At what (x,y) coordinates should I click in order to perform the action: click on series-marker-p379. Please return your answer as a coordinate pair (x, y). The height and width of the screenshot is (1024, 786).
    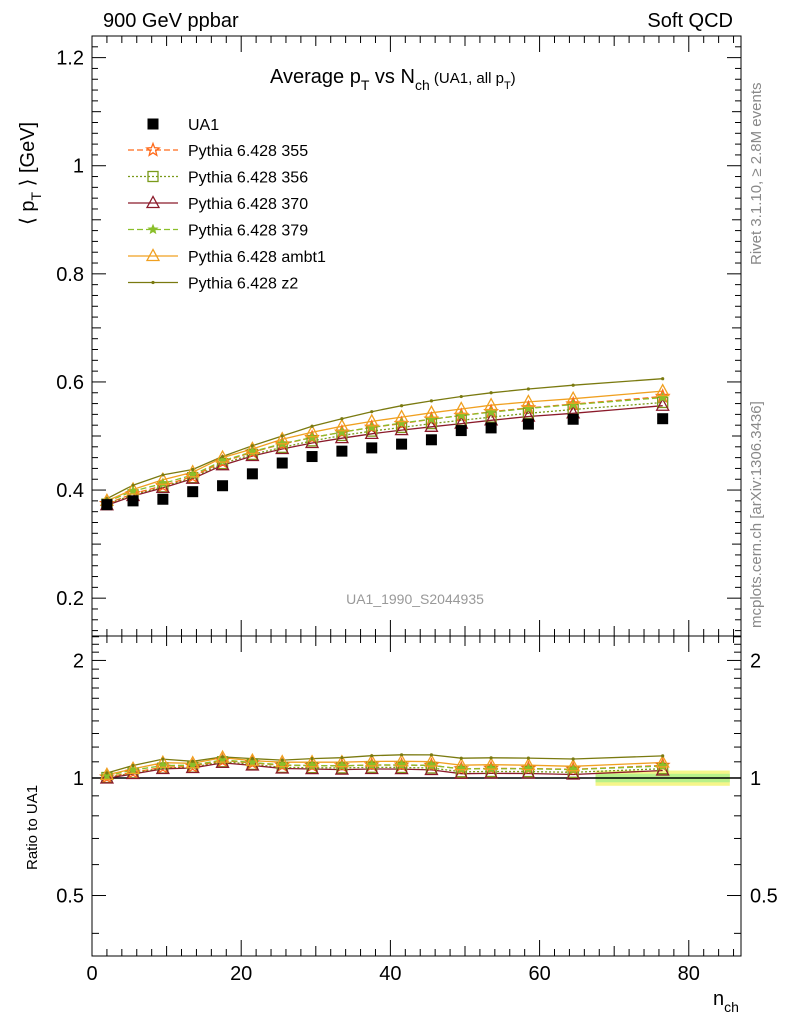
    Looking at the image, I should click on (163, 483).